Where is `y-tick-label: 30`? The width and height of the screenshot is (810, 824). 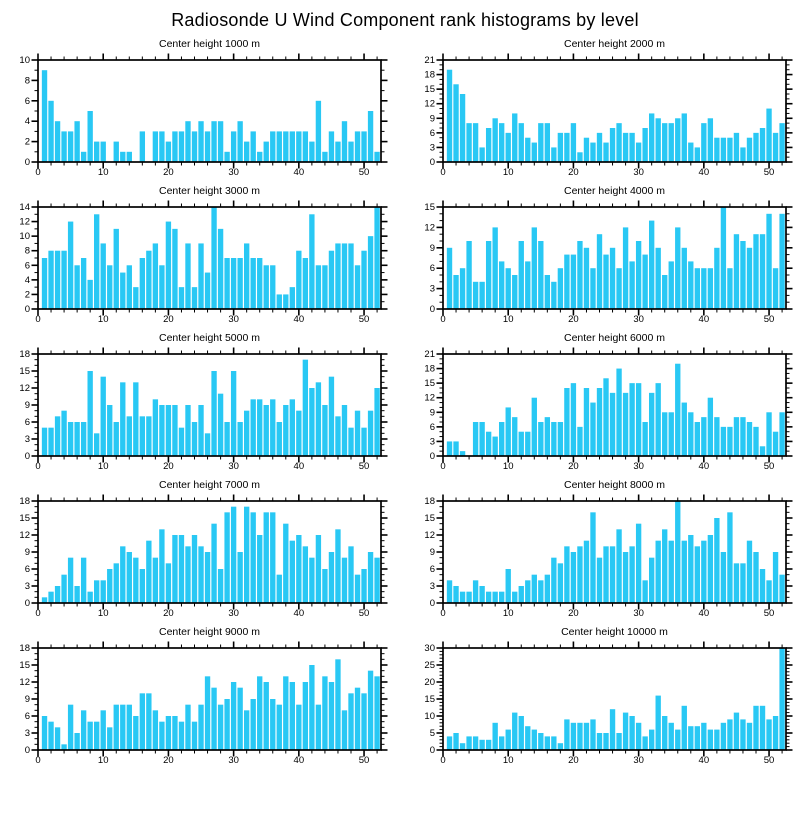 y-tick-label: 30 is located at coordinates (429, 648).